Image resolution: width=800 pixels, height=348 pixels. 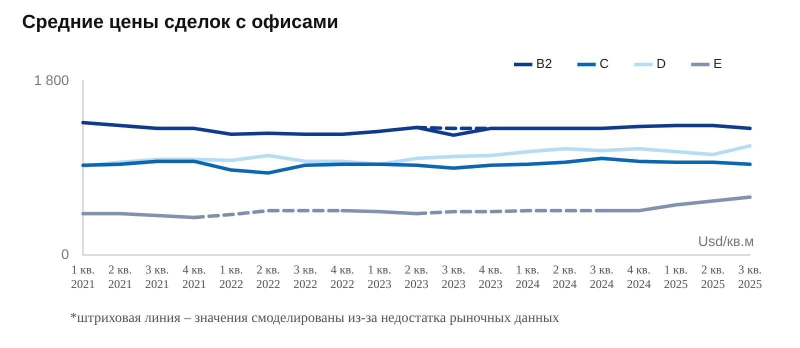 What do you see at coordinates (638, 276) in the screenshot?
I see `x-tick-label: 4 кв. 2024` at bounding box center [638, 276].